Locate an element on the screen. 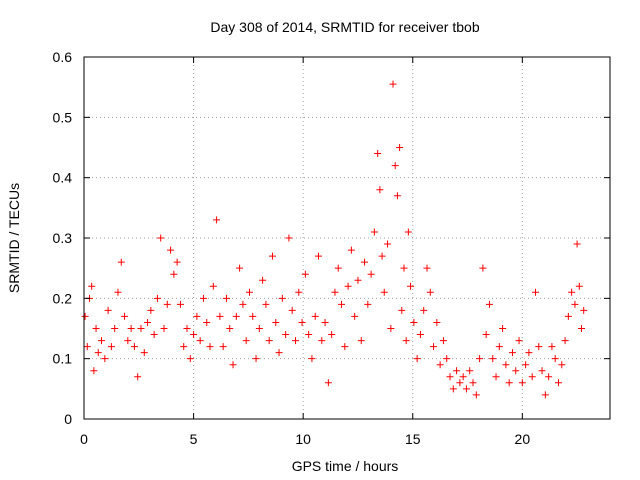 Image resolution: width=640 pixels, height=480 pixels. y-tick-label: 0.2 is located at coordinates (63, 298).